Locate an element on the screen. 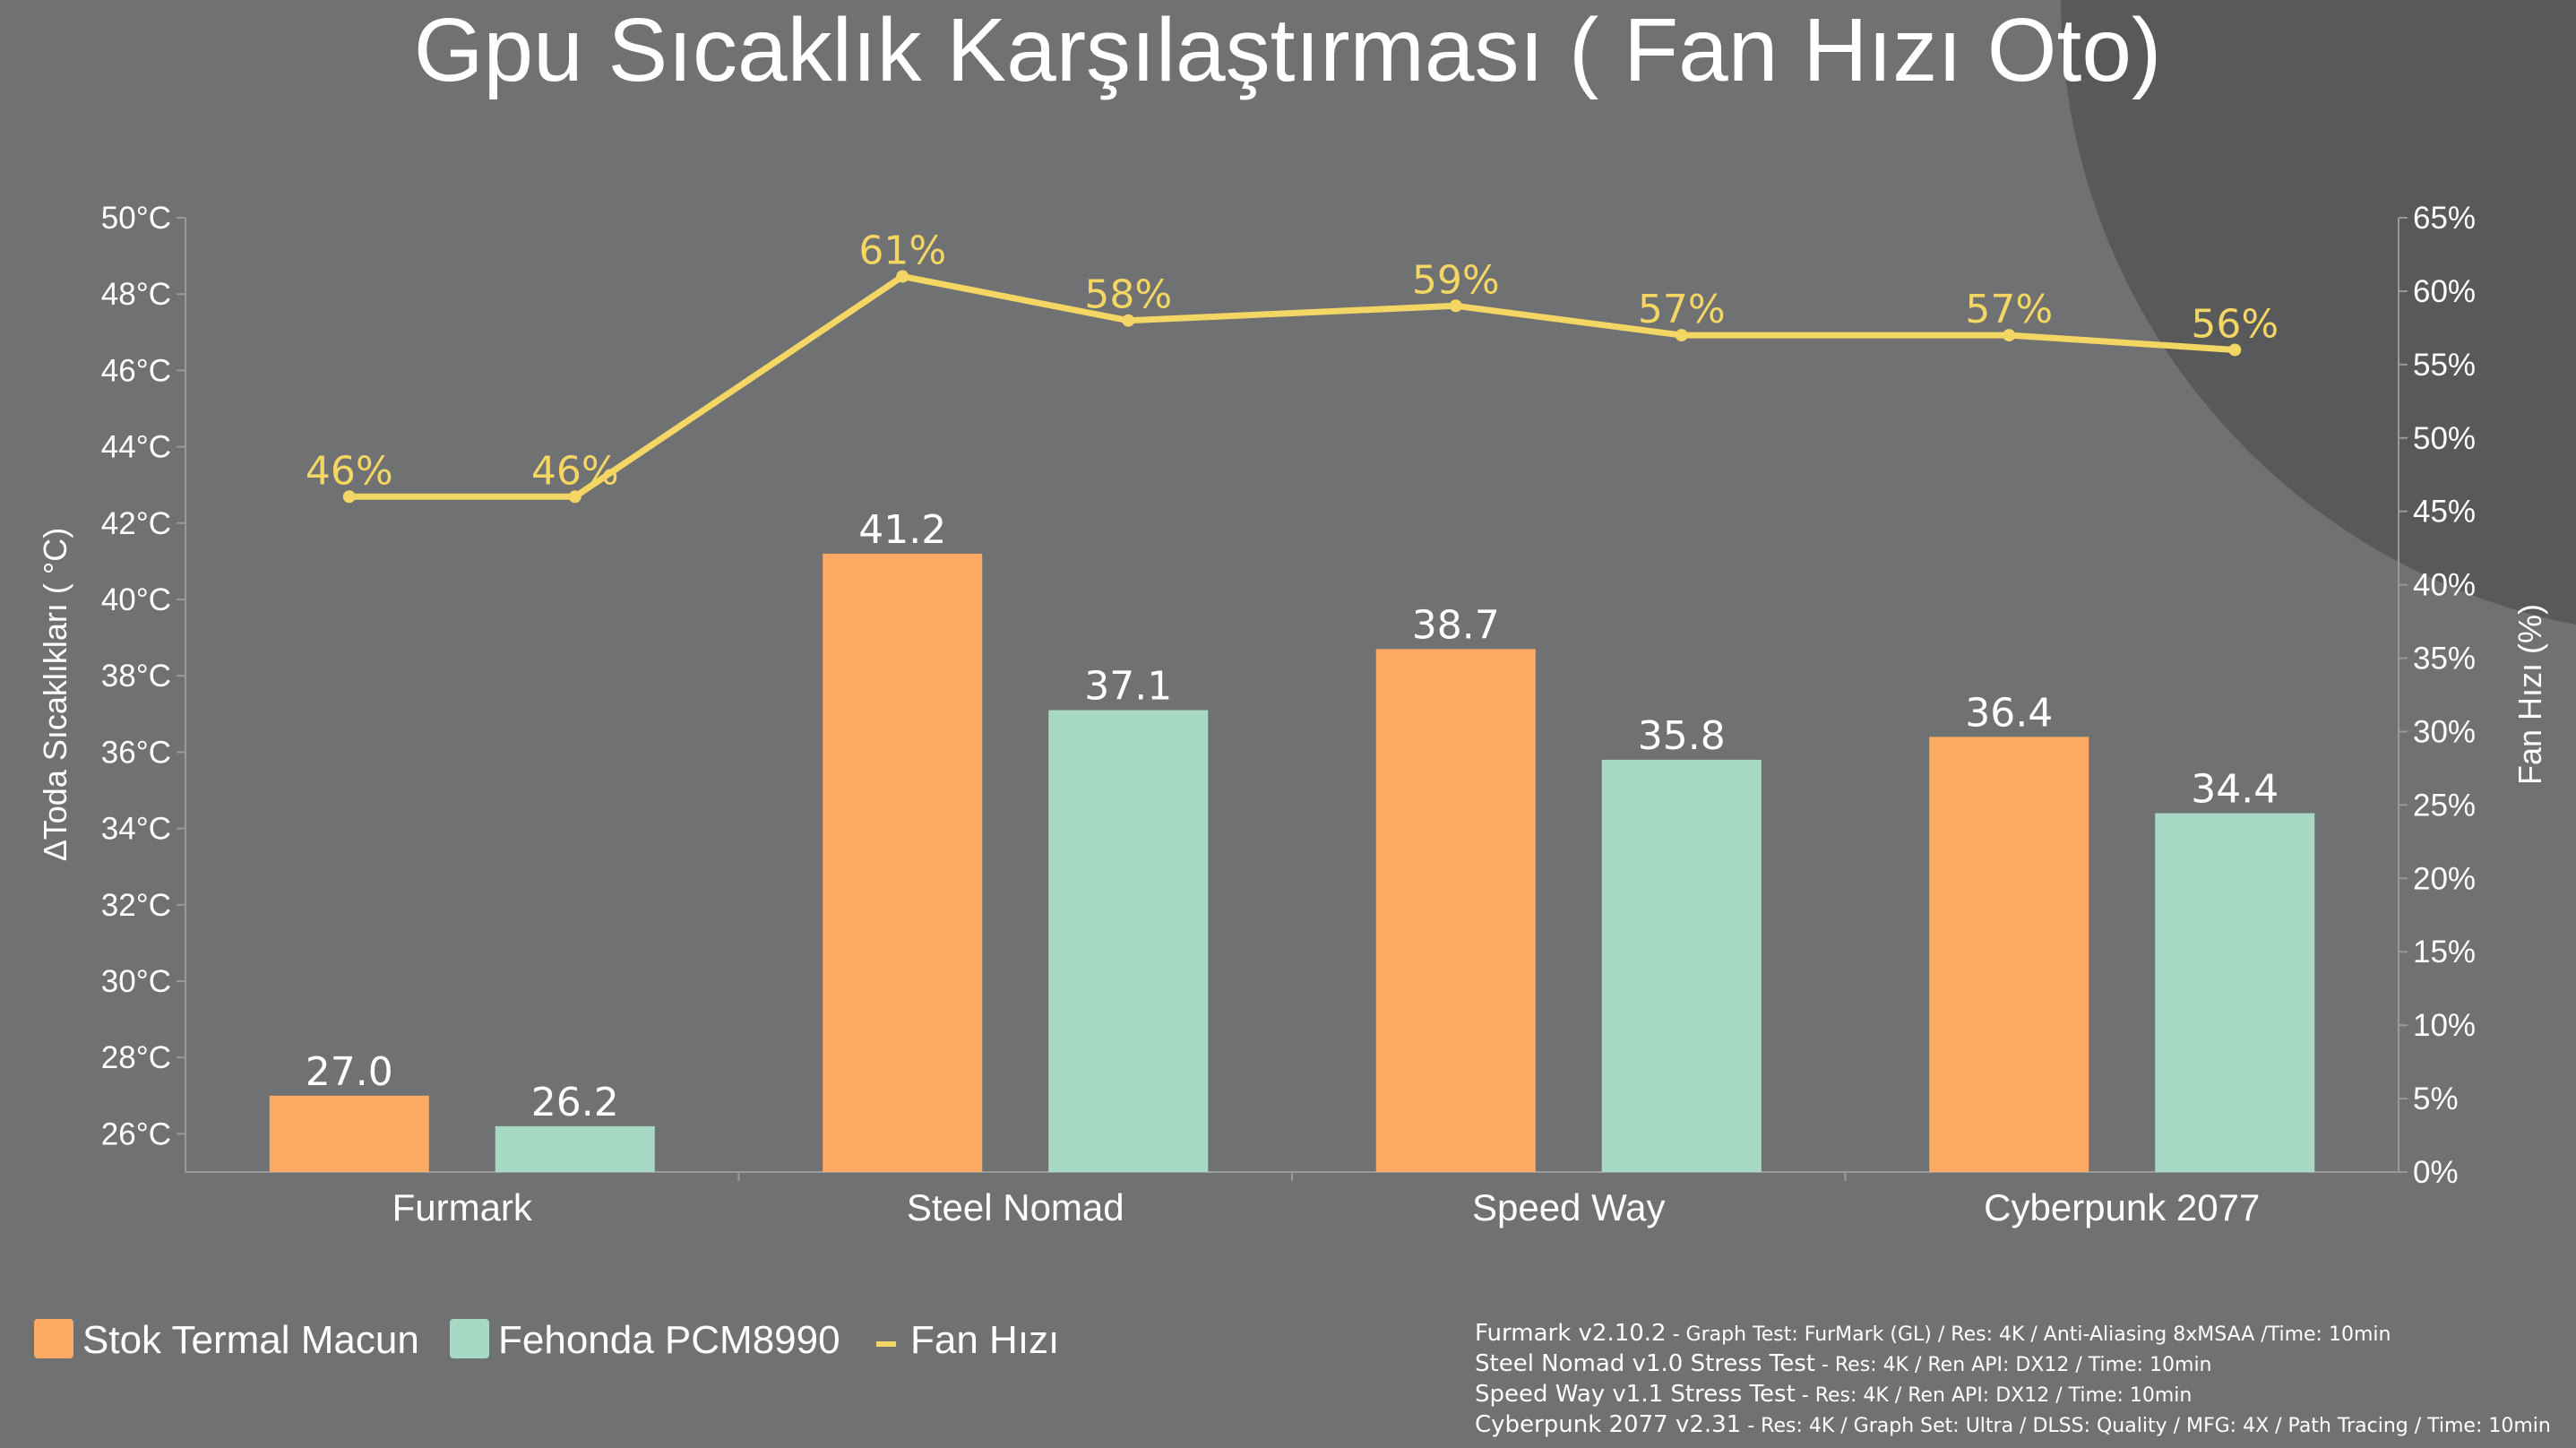  y2-tick-label: 45% is located at coordinates (2444, 512).